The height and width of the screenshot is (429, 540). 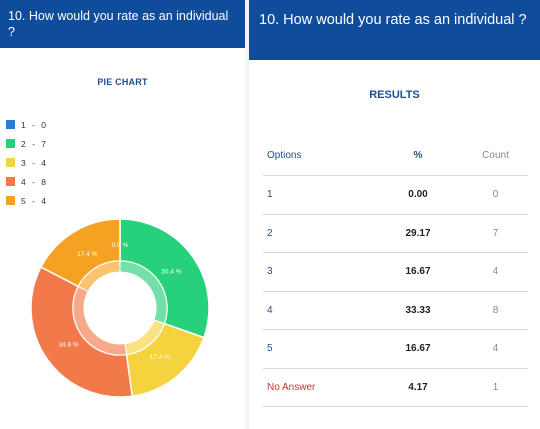 What do you see at coordinates (270, 310) in the screenshot?
I see `option-cell: 4` at bounding box center [270, 310].